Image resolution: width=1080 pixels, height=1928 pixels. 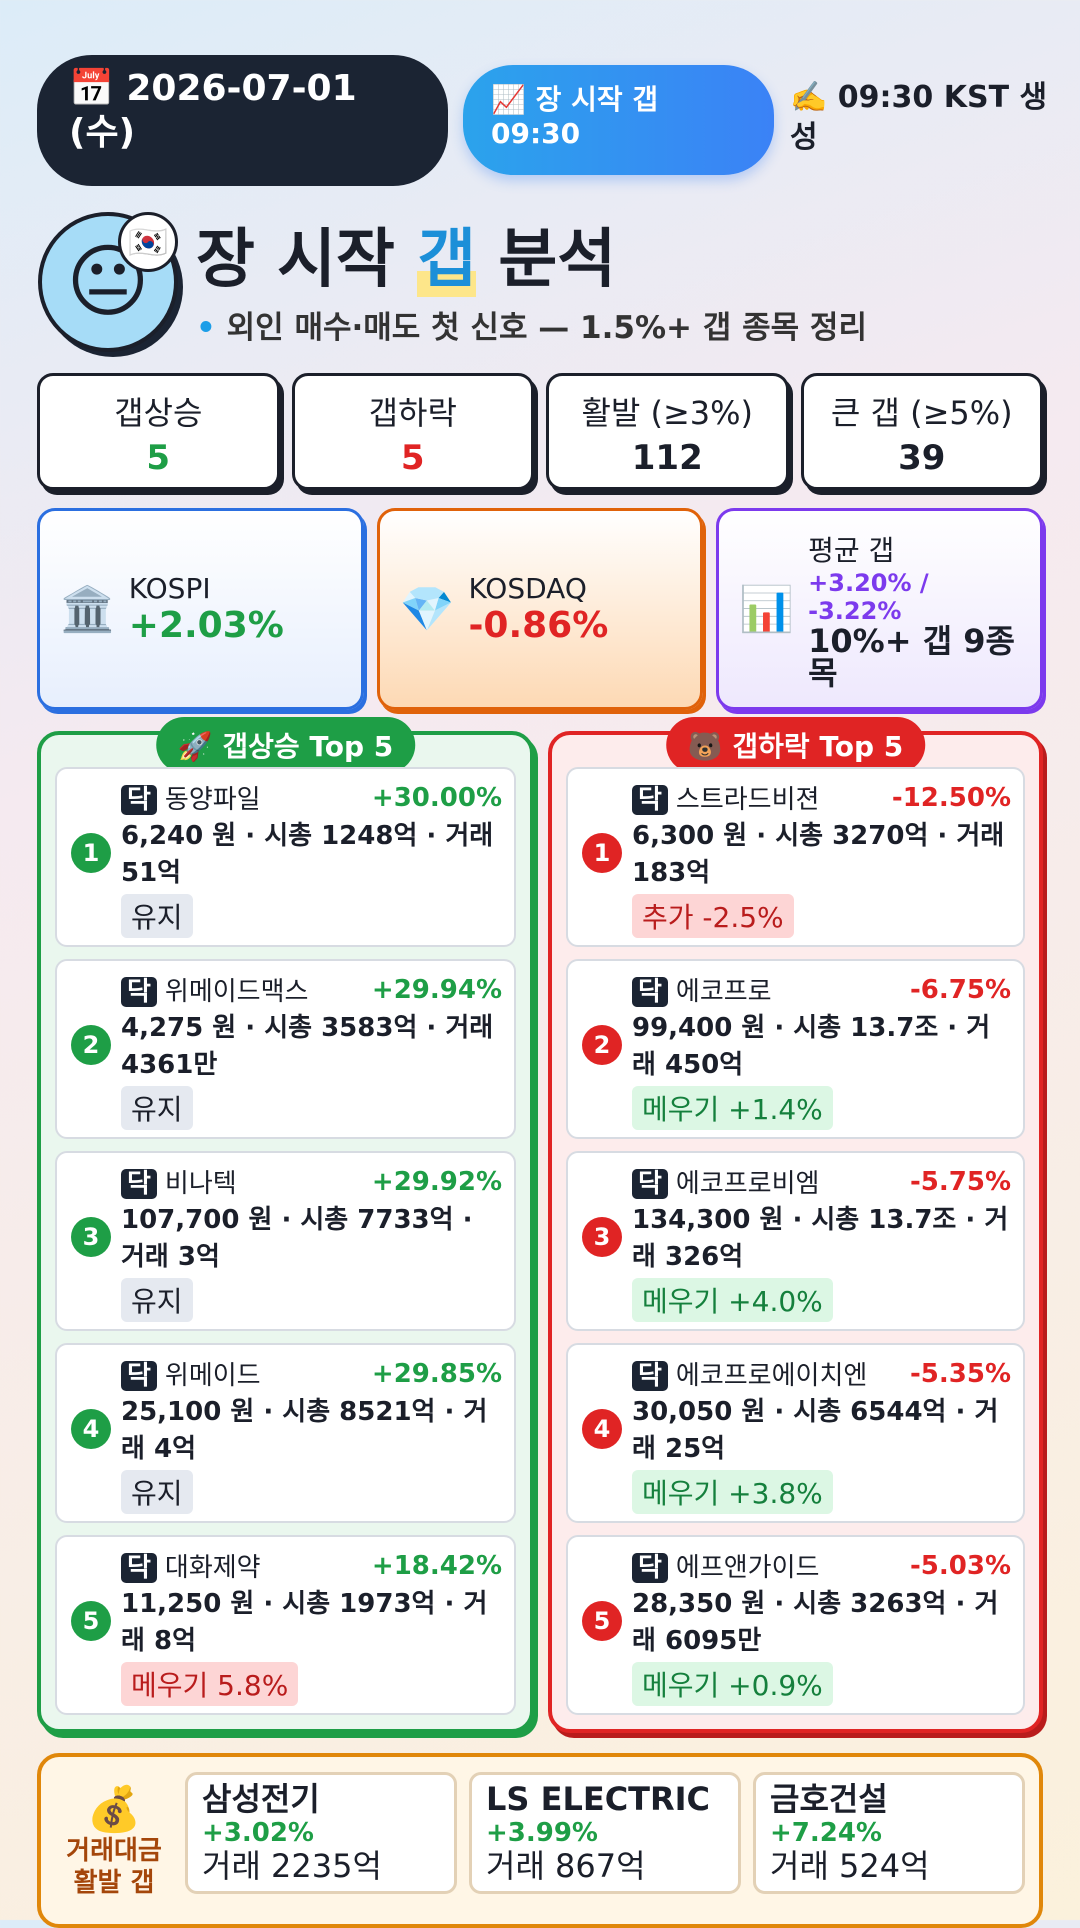 I want to click on stat-label: 갭하락, so click(x=412, y=413).